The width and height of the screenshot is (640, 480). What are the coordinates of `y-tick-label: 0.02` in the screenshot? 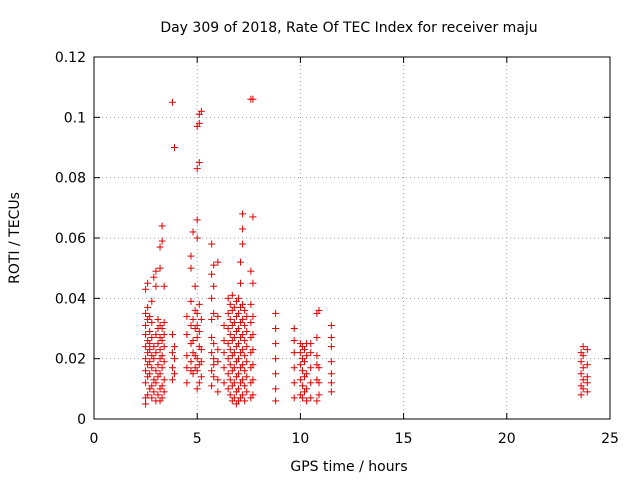 It's located at (70, 360).